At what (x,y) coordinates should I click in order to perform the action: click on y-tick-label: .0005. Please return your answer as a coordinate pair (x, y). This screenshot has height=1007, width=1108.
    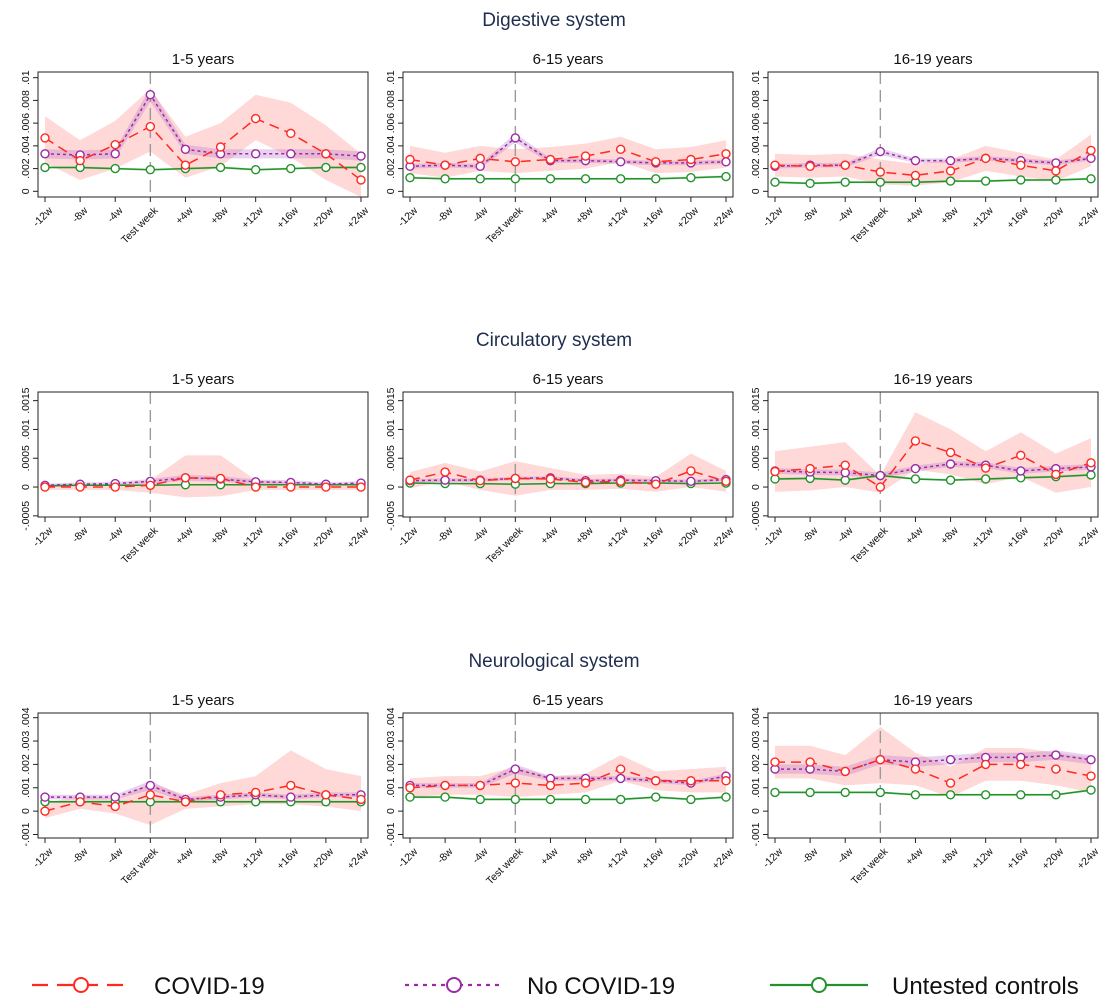
    Looking at the image, I should click on (26, 458).